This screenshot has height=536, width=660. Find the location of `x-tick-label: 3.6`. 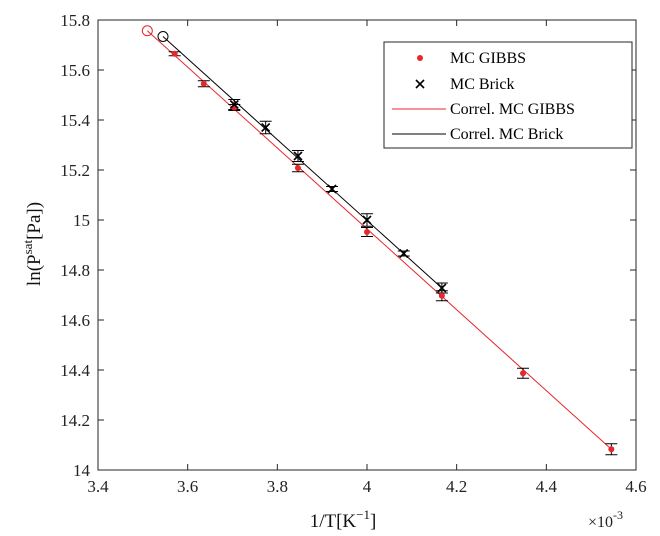

x-tick-label: 3.6 is located at coordinates (187, 486).